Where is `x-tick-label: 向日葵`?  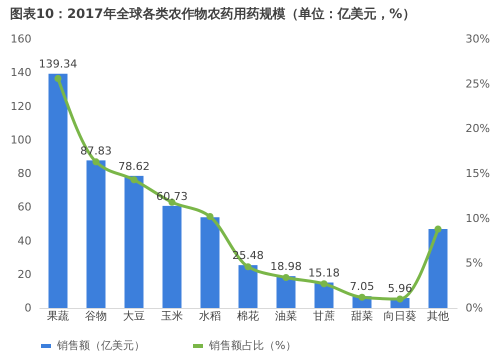 x-tick-label: 向日葵 is located at coordinates (400, 316).